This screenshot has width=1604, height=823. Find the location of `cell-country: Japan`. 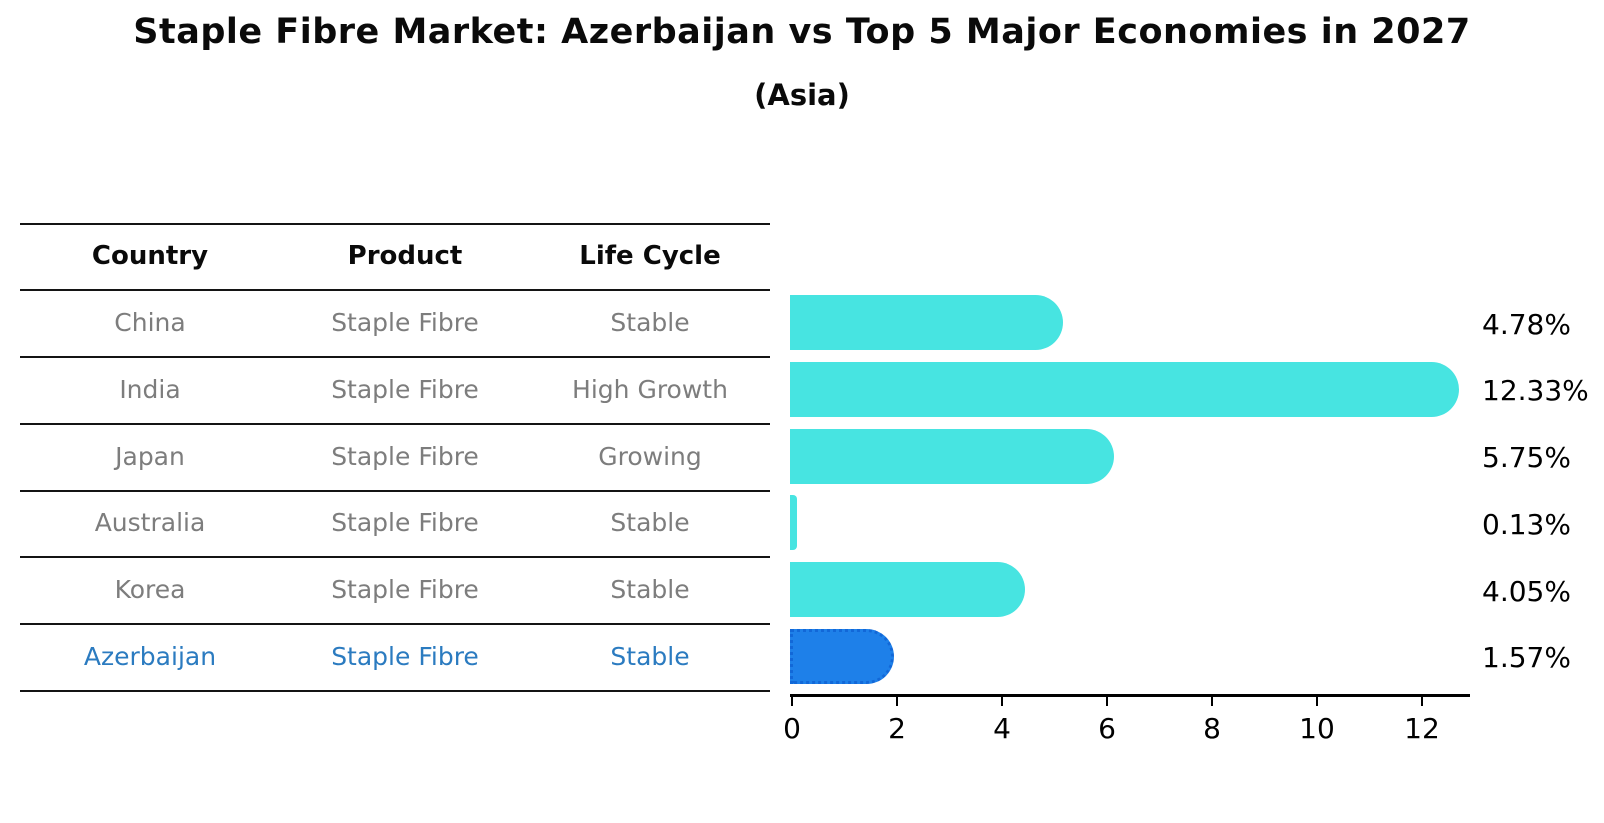

cell-country: Japan is located at coordinates (150, 456).